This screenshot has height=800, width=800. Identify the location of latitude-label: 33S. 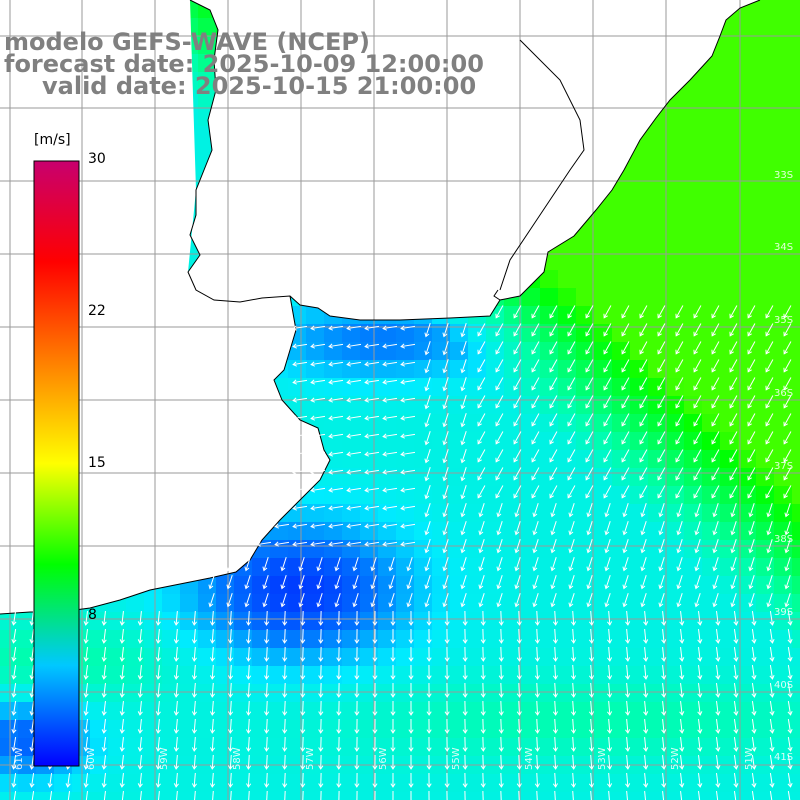
(784, 175).